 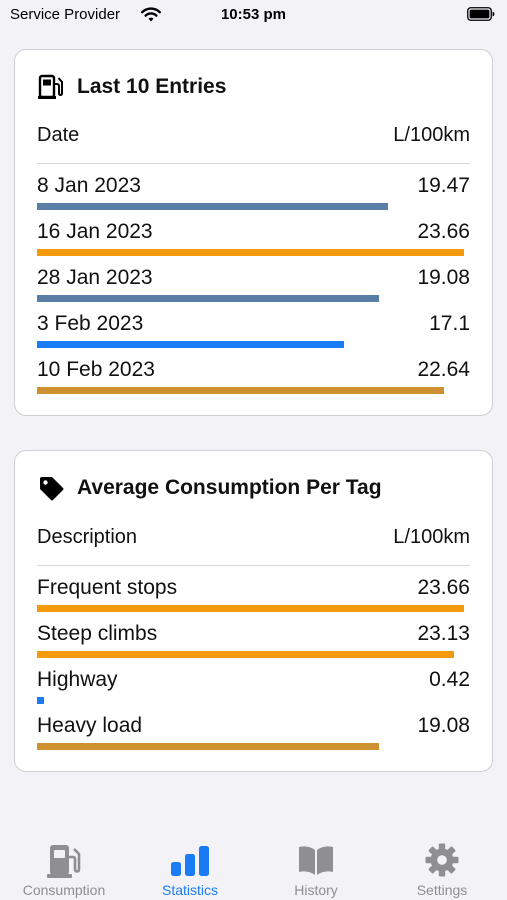 I want to click on entries-divider, so click(x=253, y=163).